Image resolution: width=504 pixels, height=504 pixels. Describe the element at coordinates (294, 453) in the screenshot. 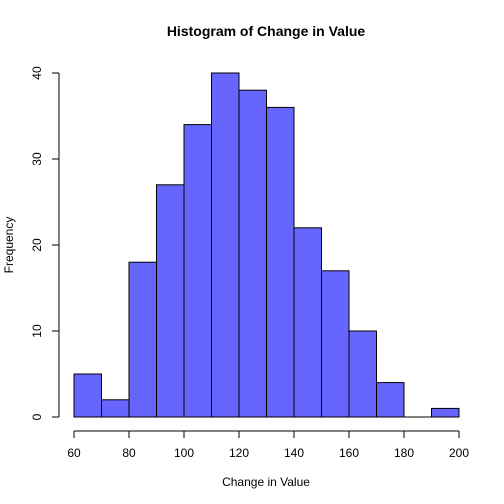

I see `x-tick-label: 140` at that location.